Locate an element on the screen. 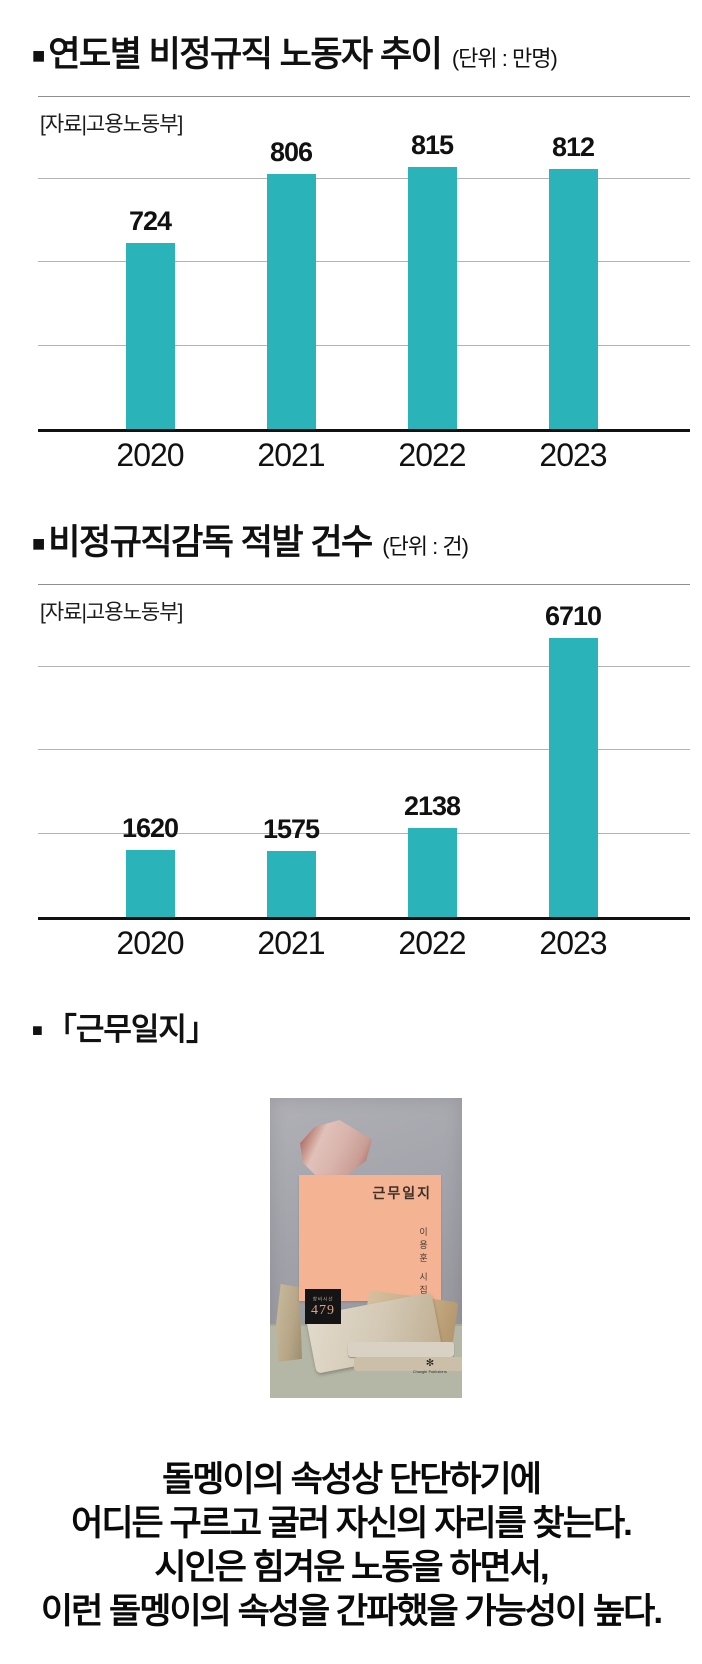 Image resolution: width=702 pixels, height=1664 pixels. caption-line: 시인은 힘겨운 노동을 하면서, is located at coordinates (351, 1567).